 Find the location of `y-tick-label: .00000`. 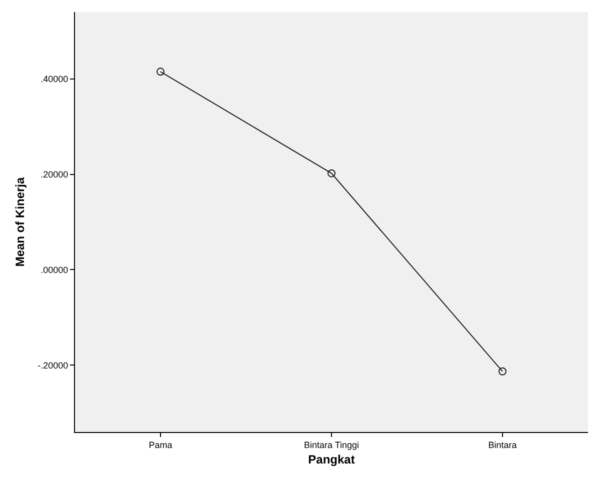

y-tick-label: .00000 is located at coordinates (54, 269).